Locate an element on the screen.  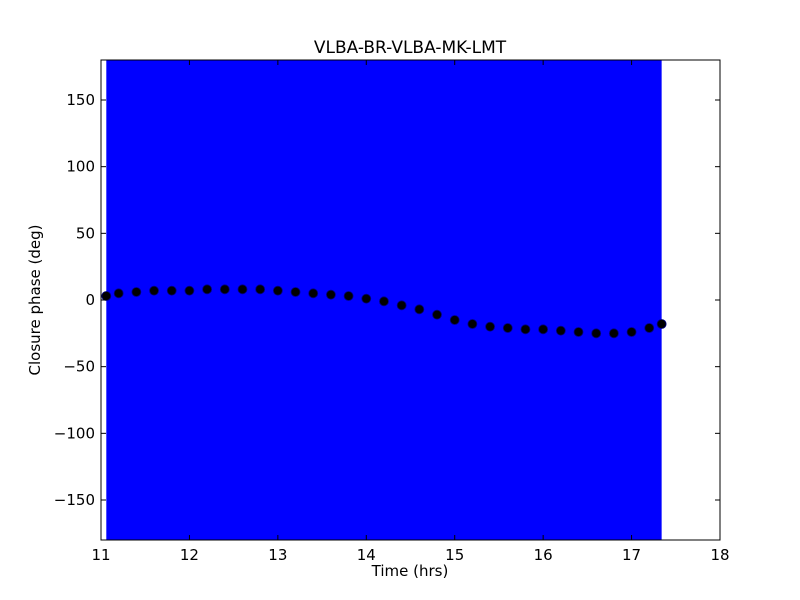
y-tick-label: −50 is located at coordinates (79, 367).